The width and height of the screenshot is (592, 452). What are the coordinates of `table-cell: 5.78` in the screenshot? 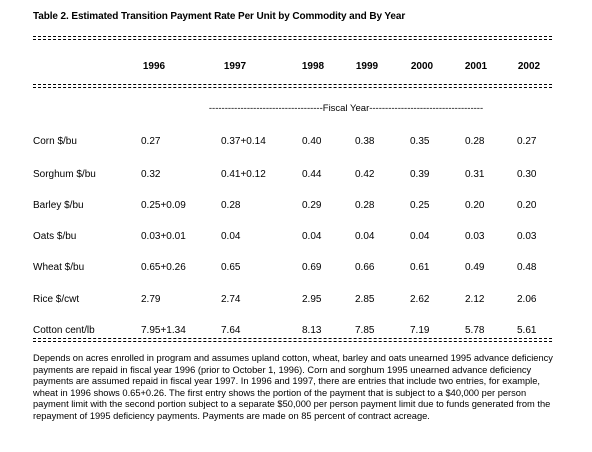 It's located at (475, 330).